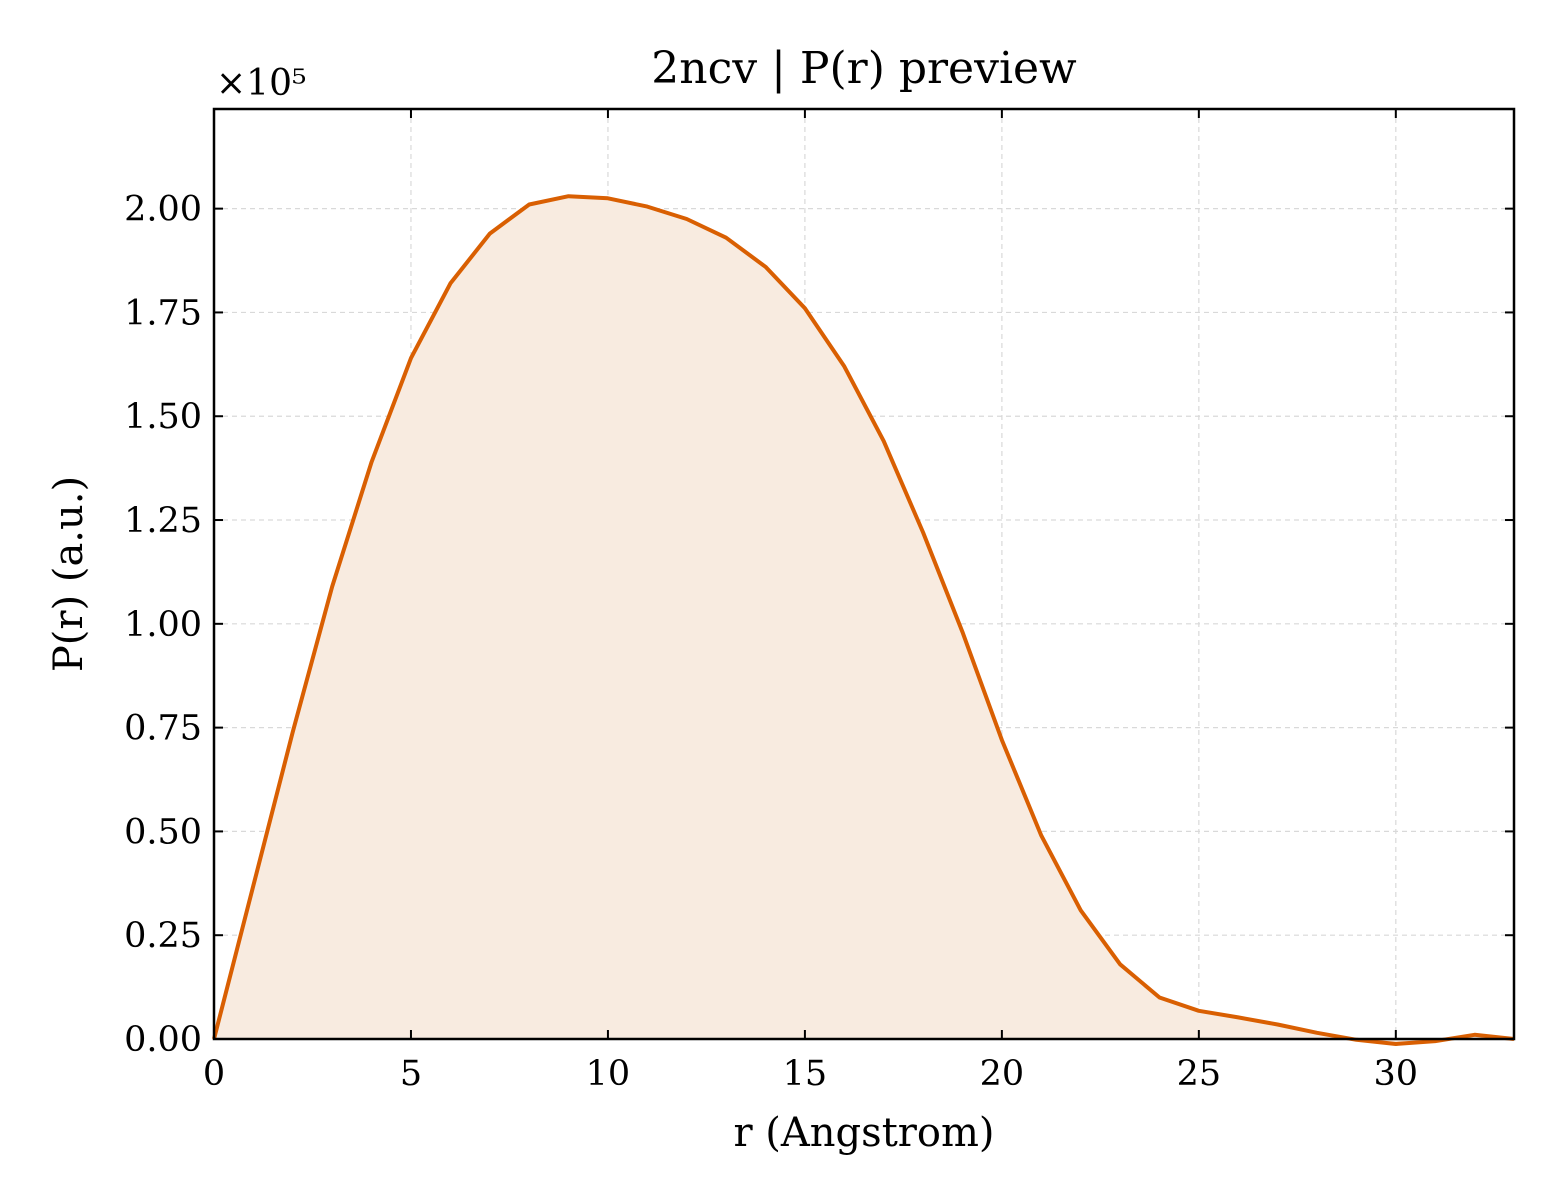 Image resolution: width=1560 pixels, height=1200 pixels. Describe the element at coordinates (1199, 1074) in the screenshot. I see `x-tick-label: 25` at that location.